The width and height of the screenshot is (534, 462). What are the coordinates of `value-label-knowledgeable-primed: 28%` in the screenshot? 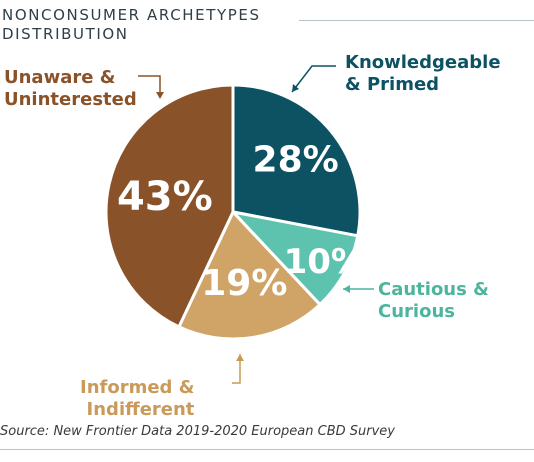 It's located at (296, 160).